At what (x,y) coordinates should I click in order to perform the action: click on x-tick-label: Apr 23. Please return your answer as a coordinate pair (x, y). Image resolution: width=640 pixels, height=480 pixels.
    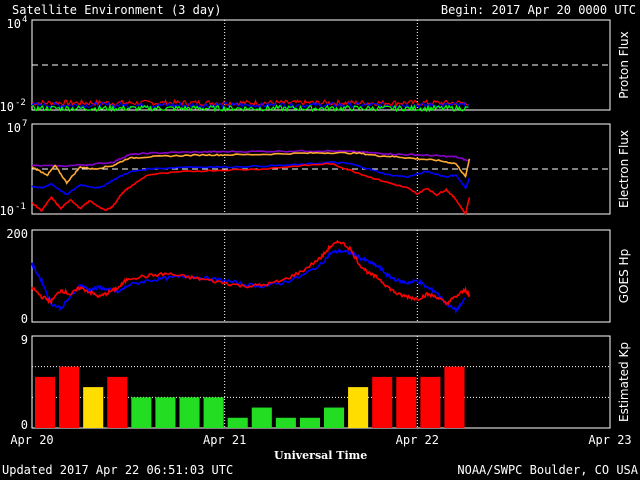
    Looking at the image, I should click on (609, 440).